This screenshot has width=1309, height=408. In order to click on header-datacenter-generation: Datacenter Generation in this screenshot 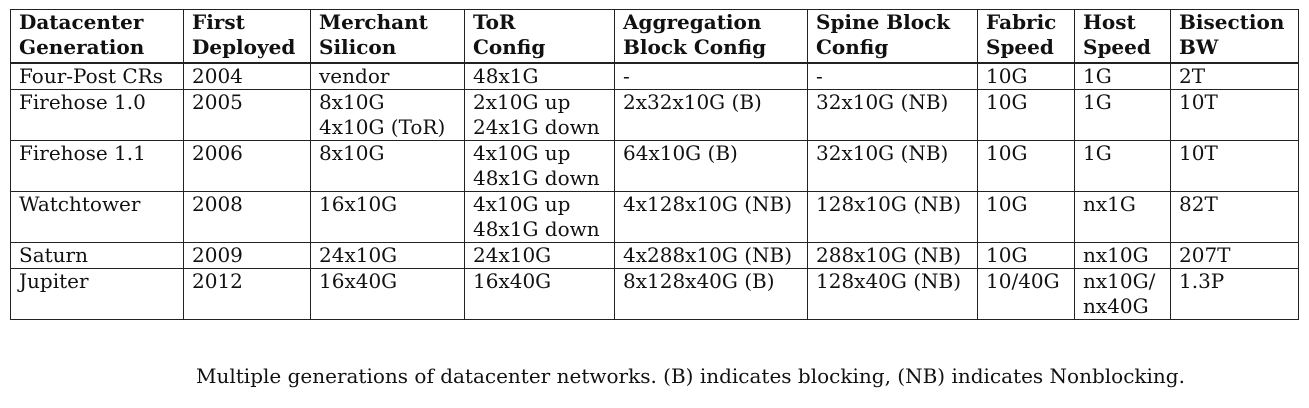, I will do `click(97, 36)`.